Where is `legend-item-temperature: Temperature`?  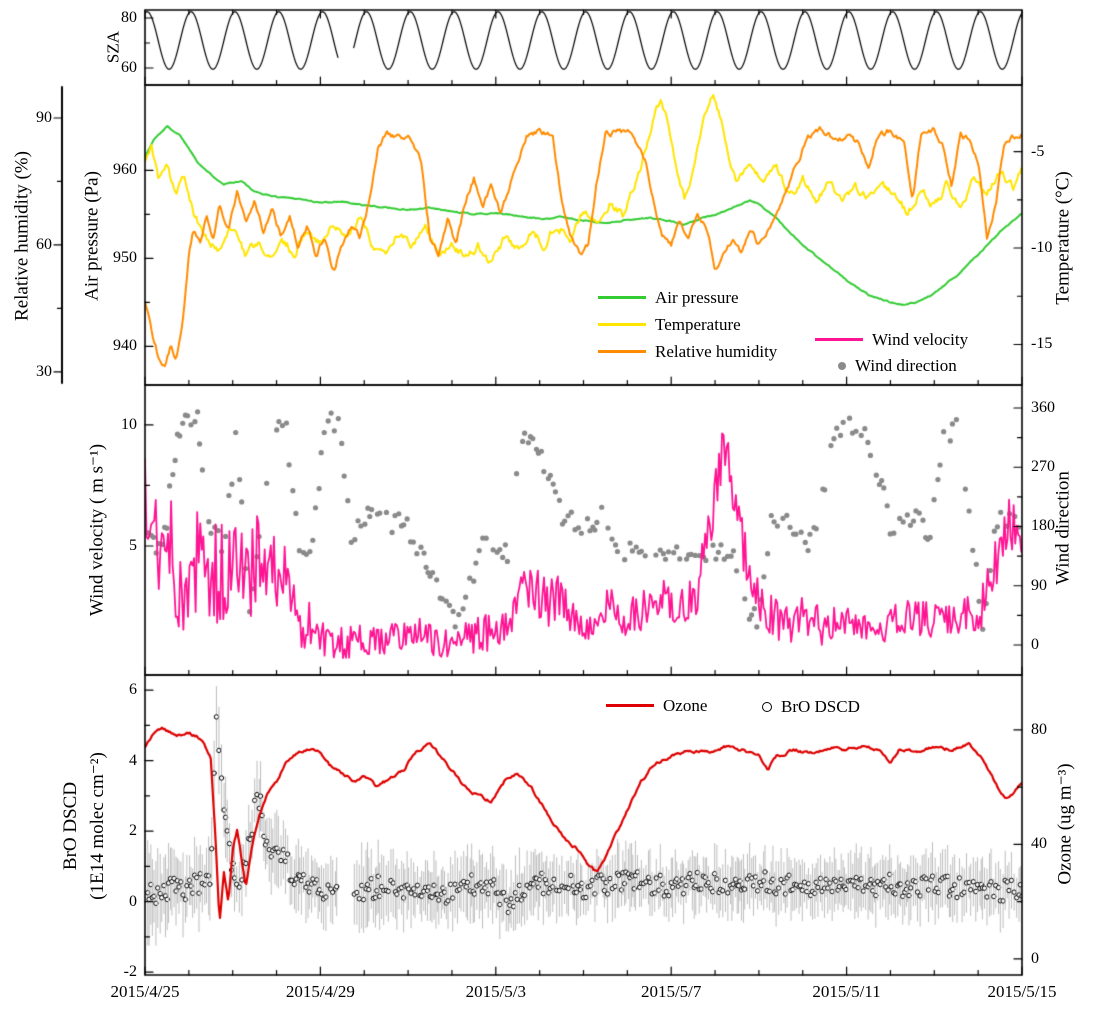 legend-item-temperature: Temperature is located at coordinates (669, 324).